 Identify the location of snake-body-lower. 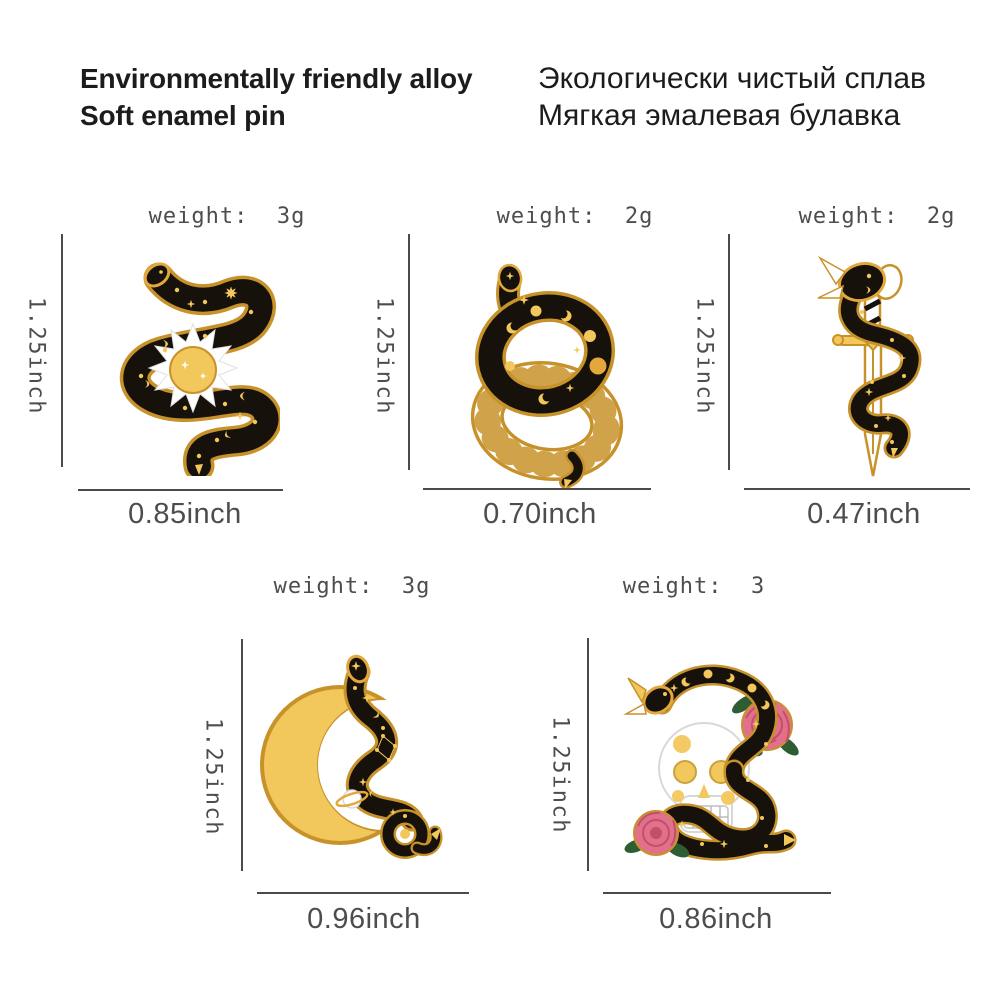
(726, 810).